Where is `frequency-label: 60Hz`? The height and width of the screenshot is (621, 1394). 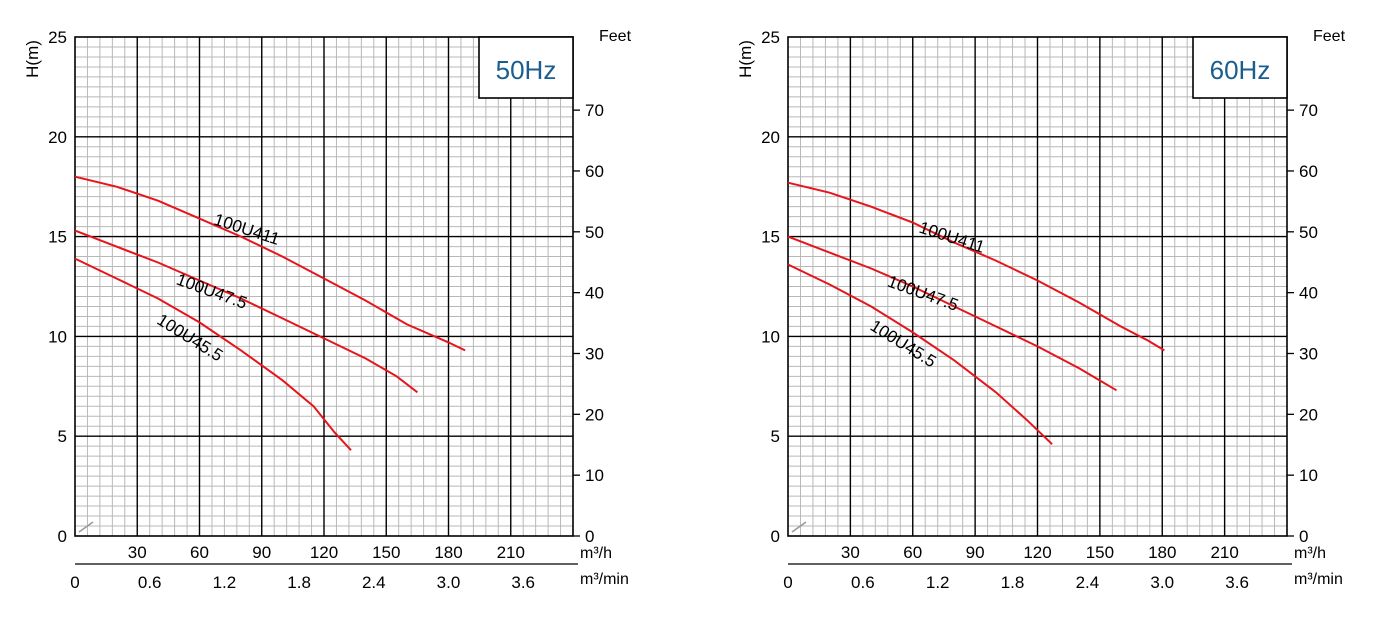
frequency-label: 60Hz is located at coordinates (1240, 70).